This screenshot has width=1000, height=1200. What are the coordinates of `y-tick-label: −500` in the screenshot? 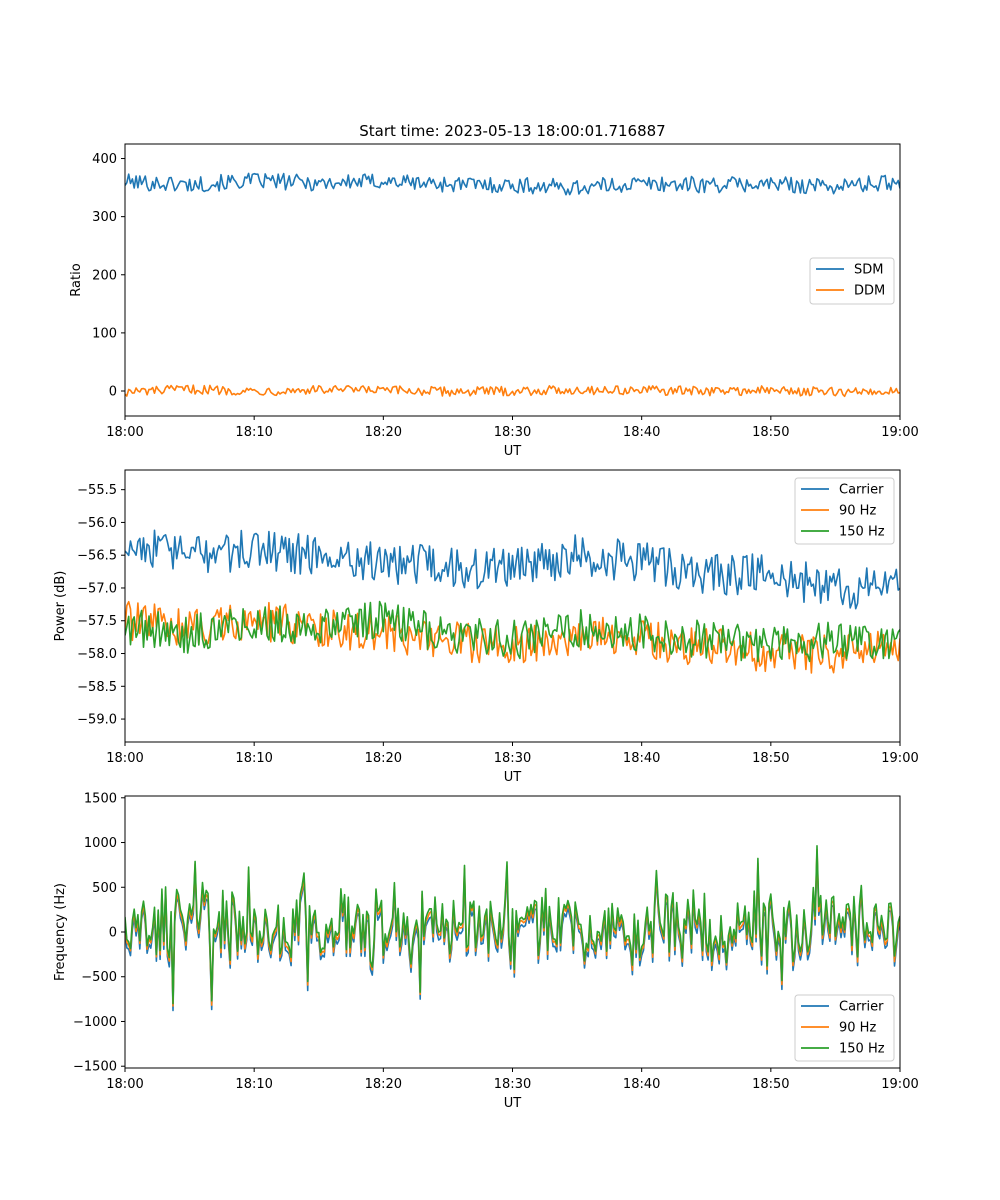 It's located at (99, 977).